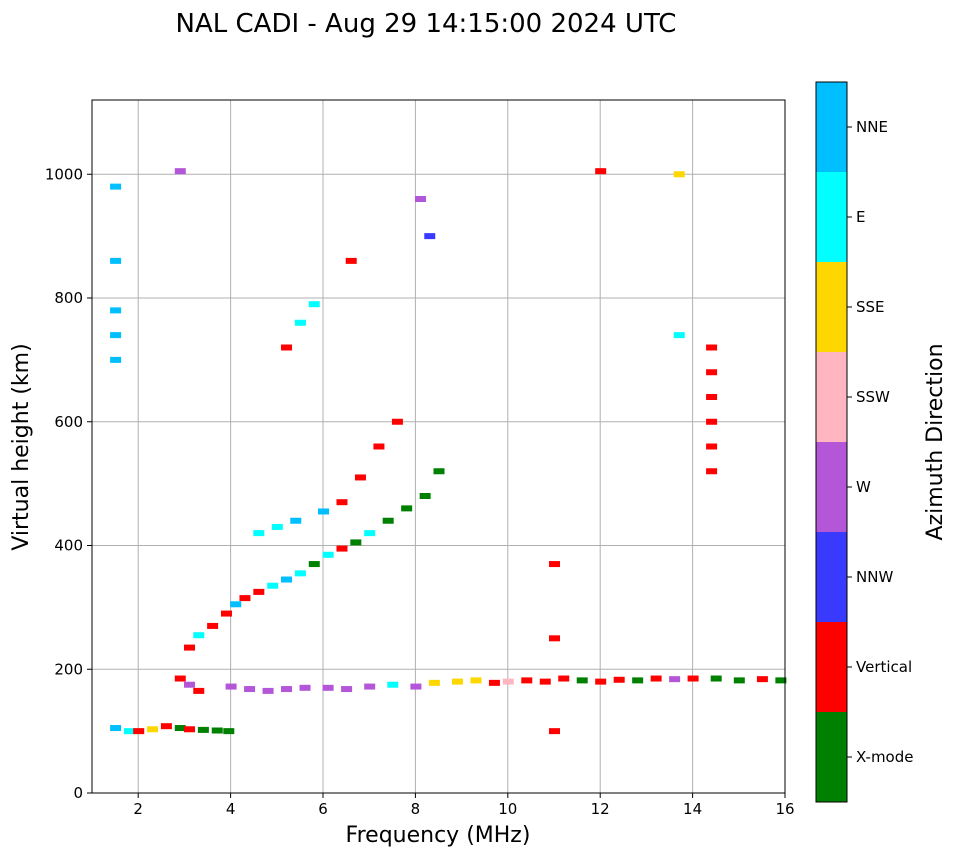 The image size is (958, 857). Describe the element at coordinates (426, 24) in the screenshot. I see `chart-title: NAL CADI - Aug 29 14:15:00 2024 UTC` at that location.